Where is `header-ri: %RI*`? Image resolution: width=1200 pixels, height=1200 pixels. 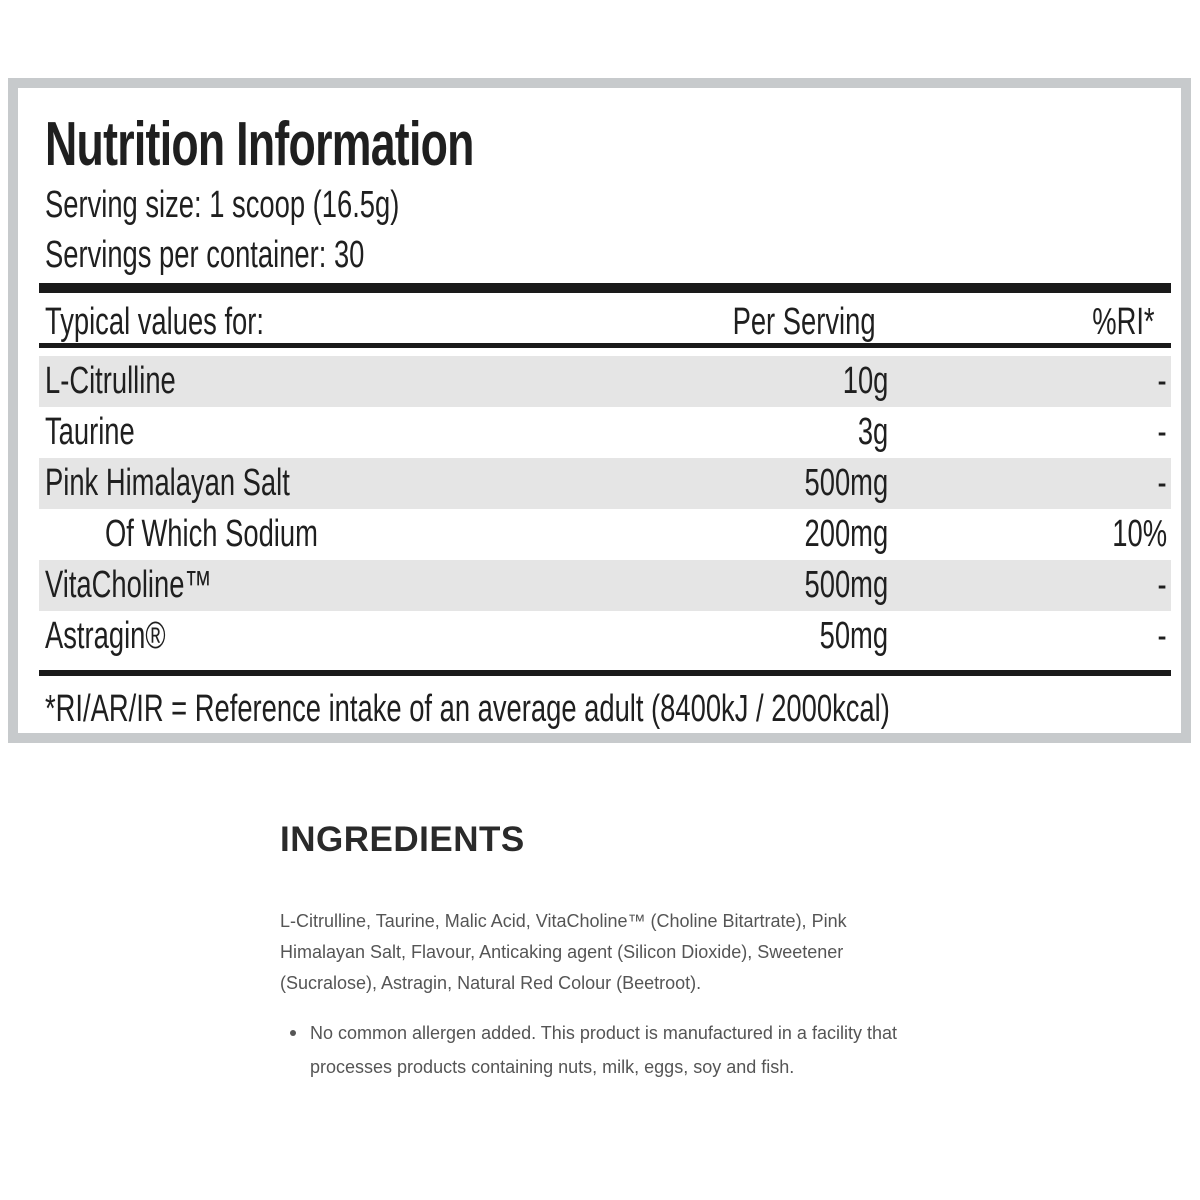
header-ri: %RI* is located at coordinates (1123, 322).